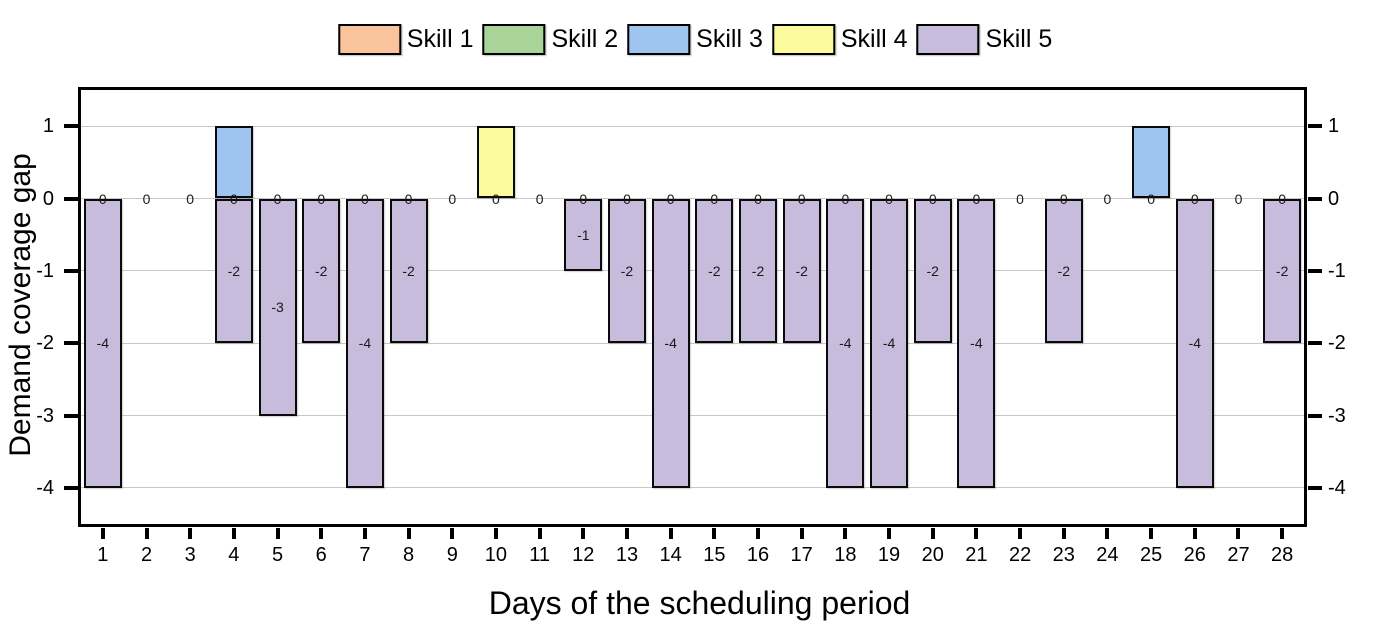 This screenshot has width=1399, height=629. What do you see at coordinates (321, 555) in the screenshot?
I see `x-tick-label: 6` at bounding box center [321, 555].